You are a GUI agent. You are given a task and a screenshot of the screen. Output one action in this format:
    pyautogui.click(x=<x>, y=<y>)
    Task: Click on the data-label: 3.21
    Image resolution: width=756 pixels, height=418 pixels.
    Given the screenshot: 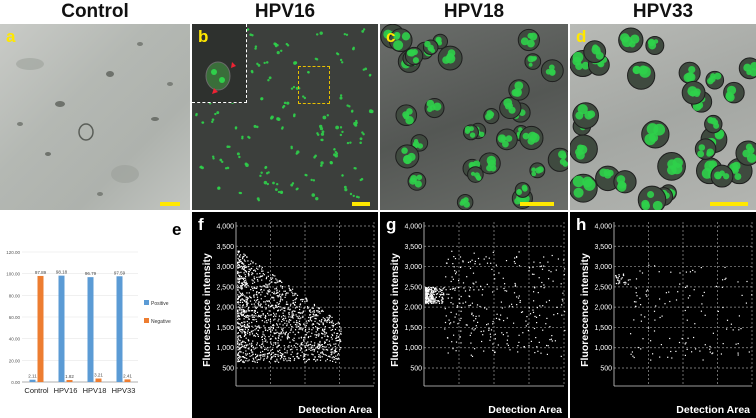 What is the action you would take?
    pyautogui.click(x=98, y=375)
    